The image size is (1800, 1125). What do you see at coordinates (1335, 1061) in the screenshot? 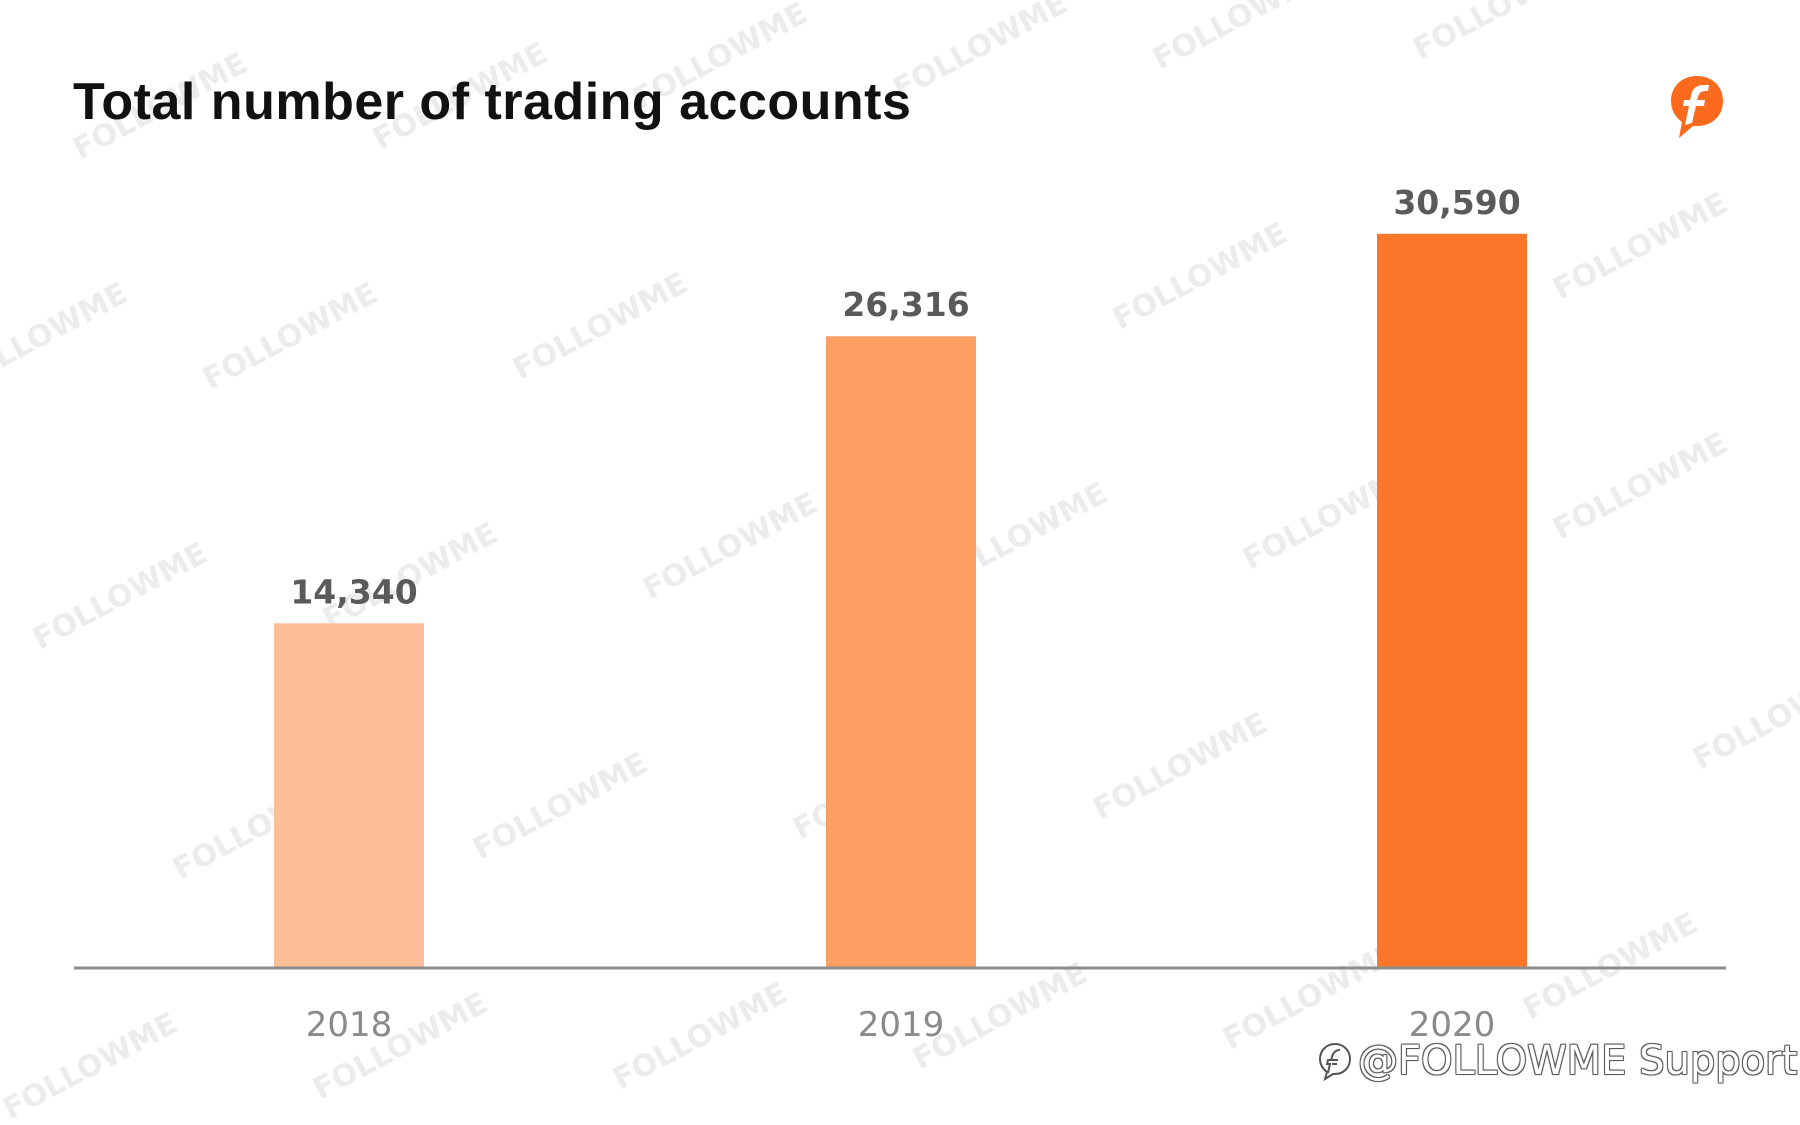
I see `followme-outline-logo-icon` at bounding box center [1335, 1061].